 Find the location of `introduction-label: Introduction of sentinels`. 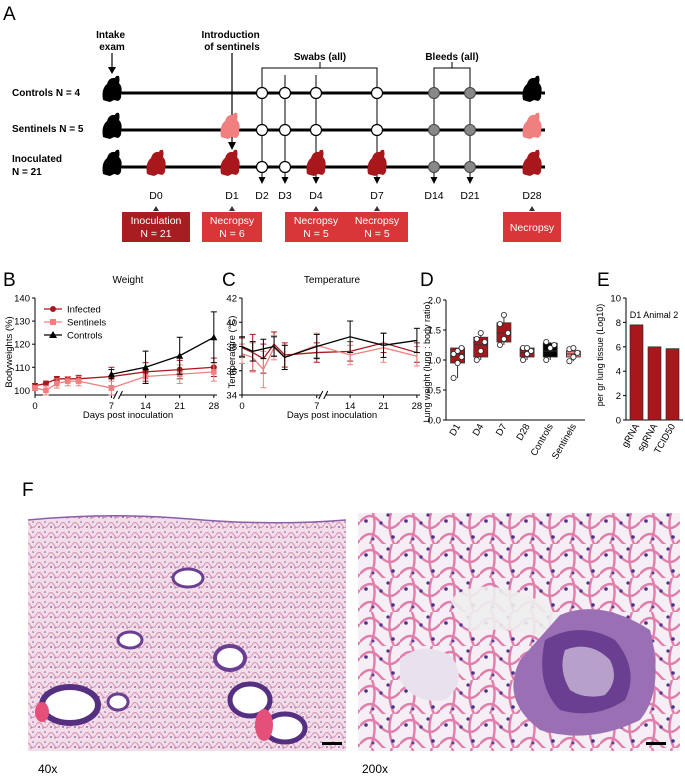

introduction-label: Introduction of sentinels is located at coordinates (231, 41).